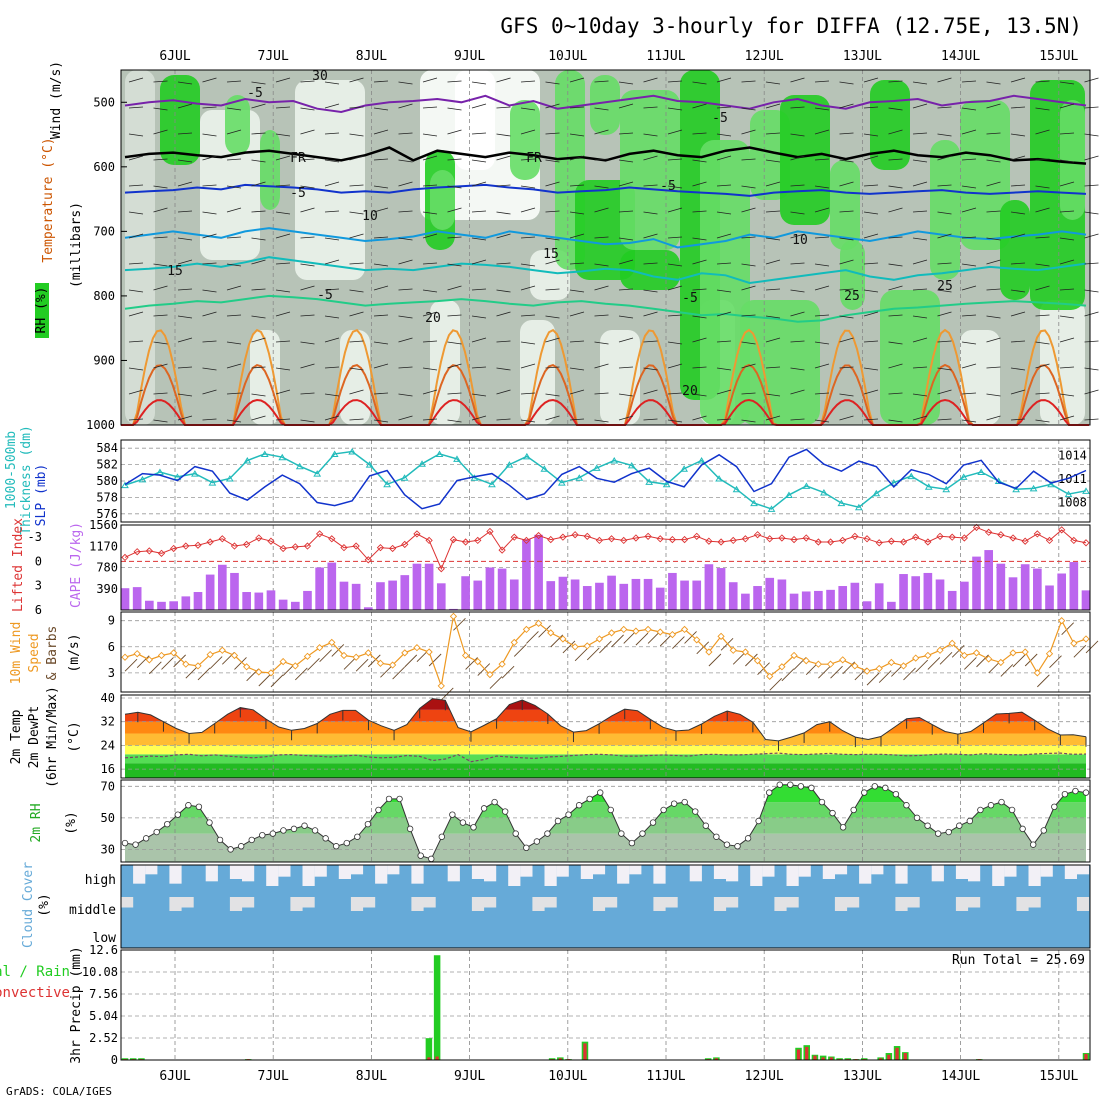 The image size is (1100, 1104). Describe the element at coordinates (38, 610) in the screenshot. I see `li-tick: 6` at that location.